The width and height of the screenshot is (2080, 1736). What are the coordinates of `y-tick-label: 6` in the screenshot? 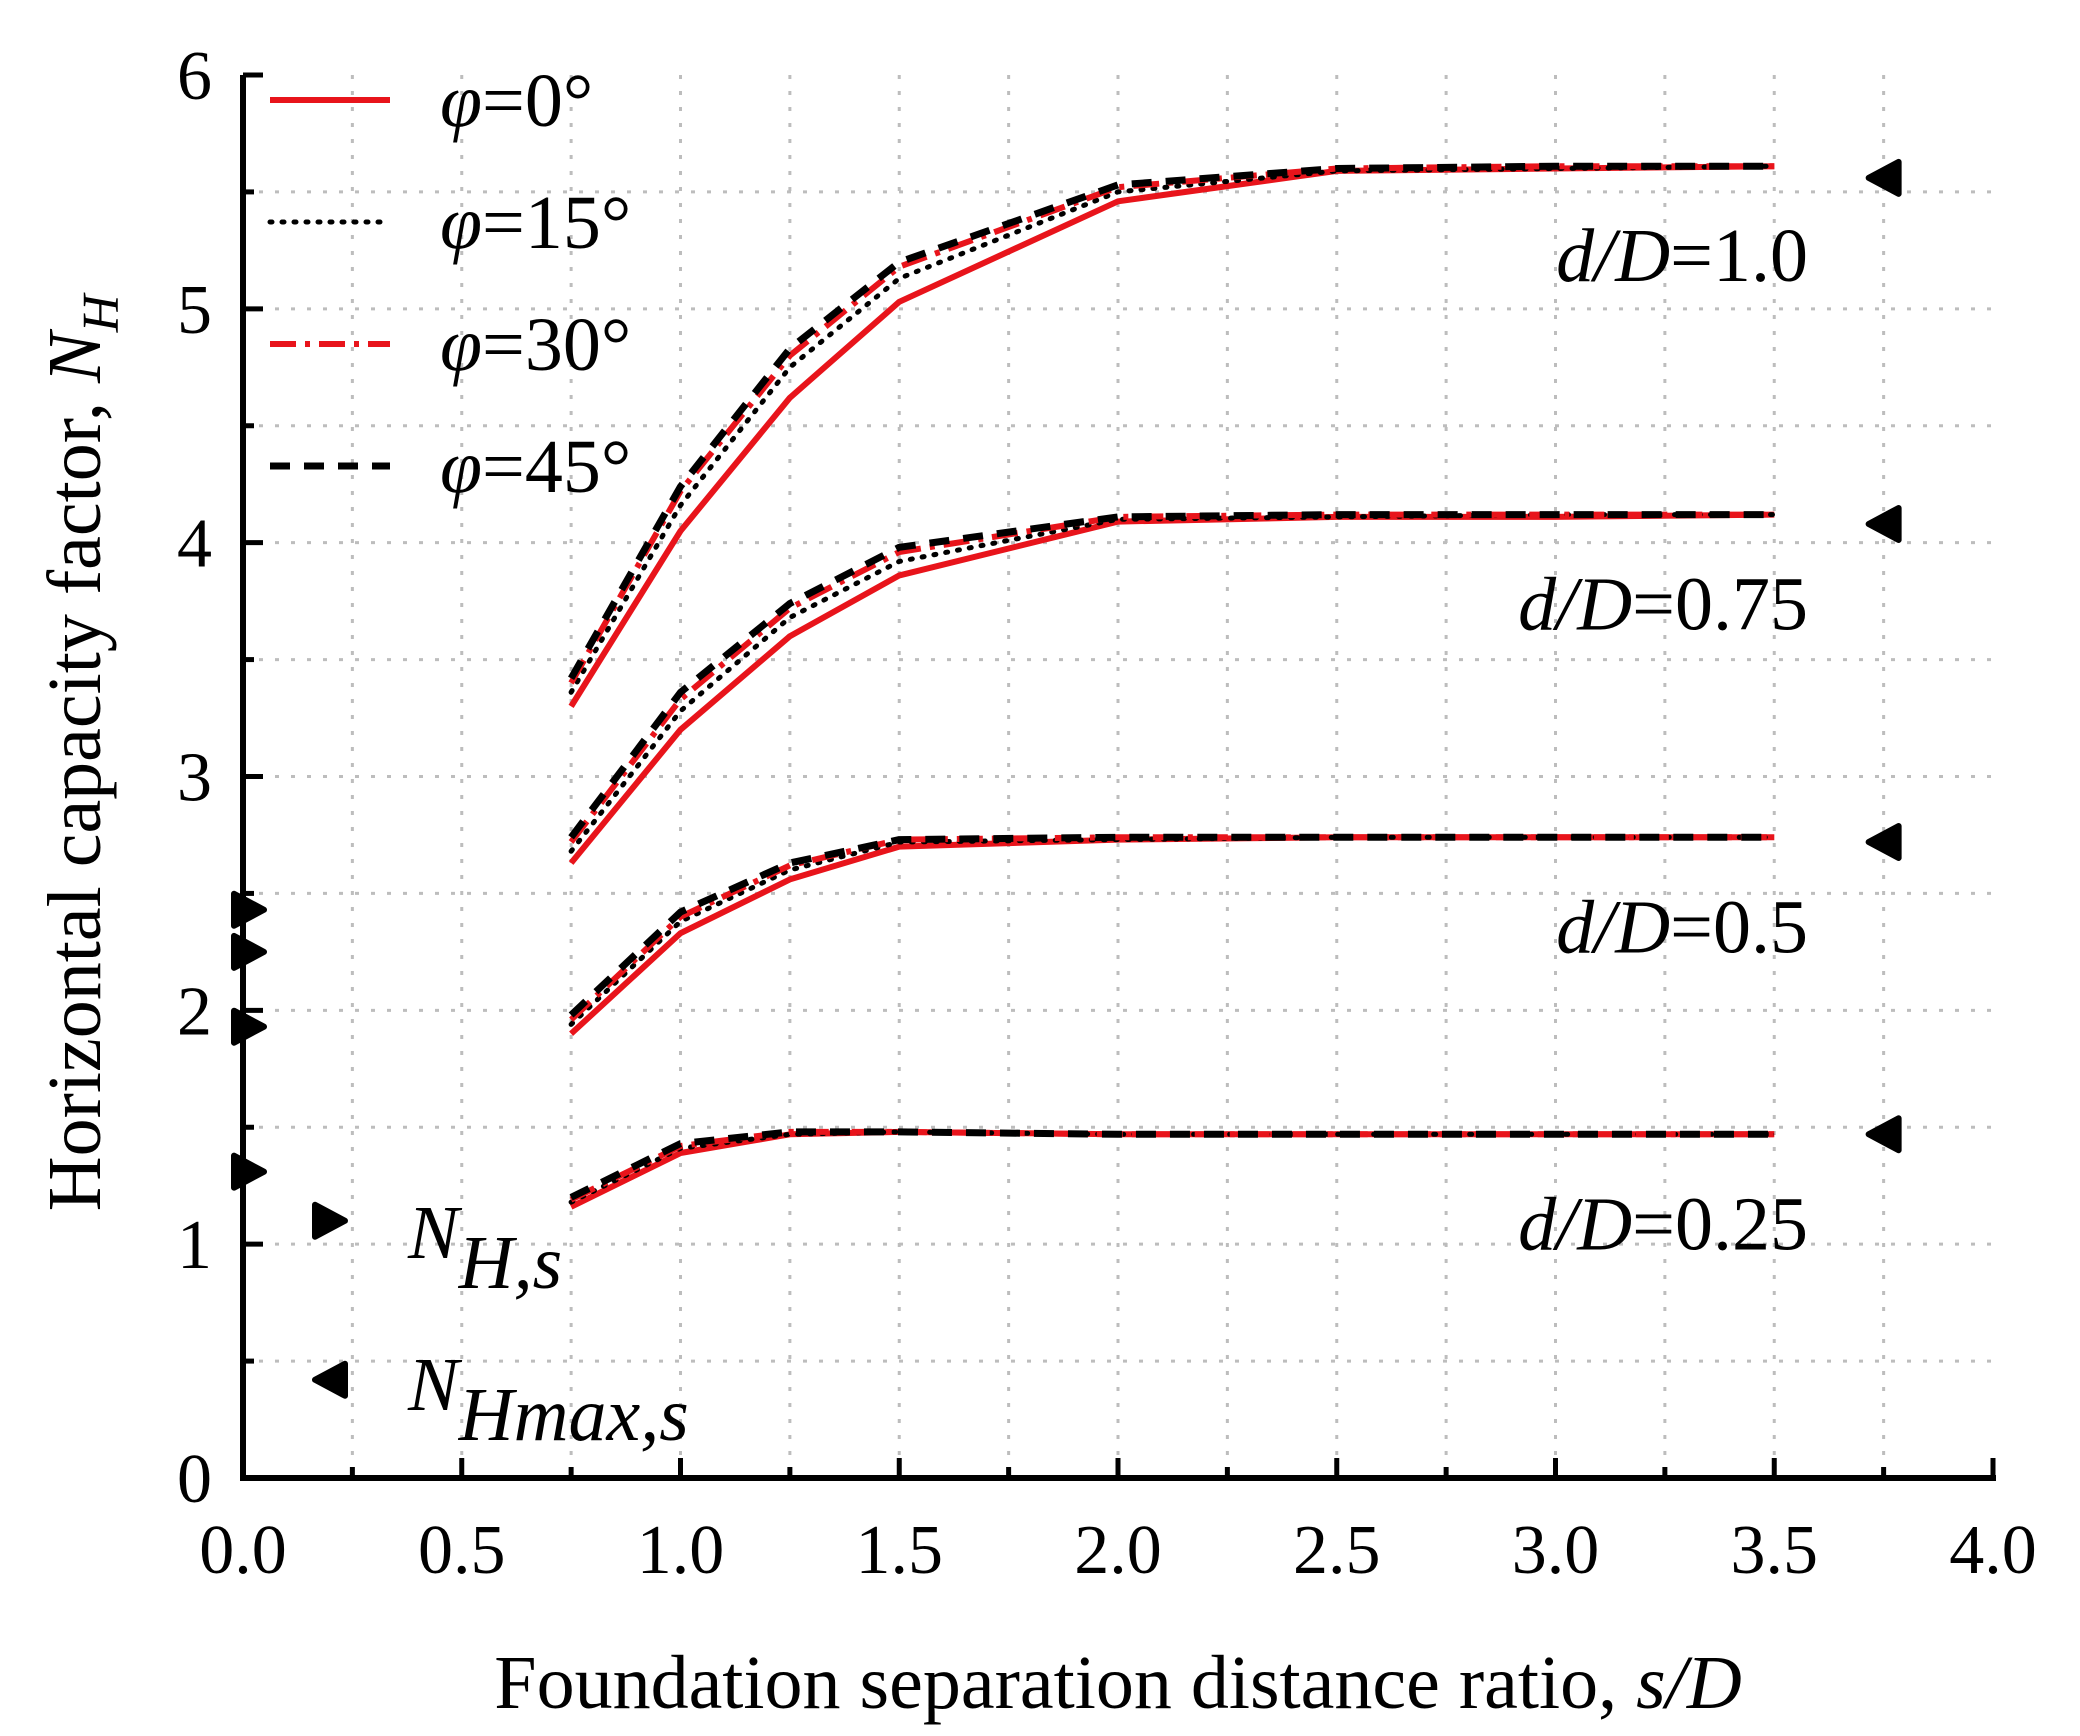 It's located at (194, 76).